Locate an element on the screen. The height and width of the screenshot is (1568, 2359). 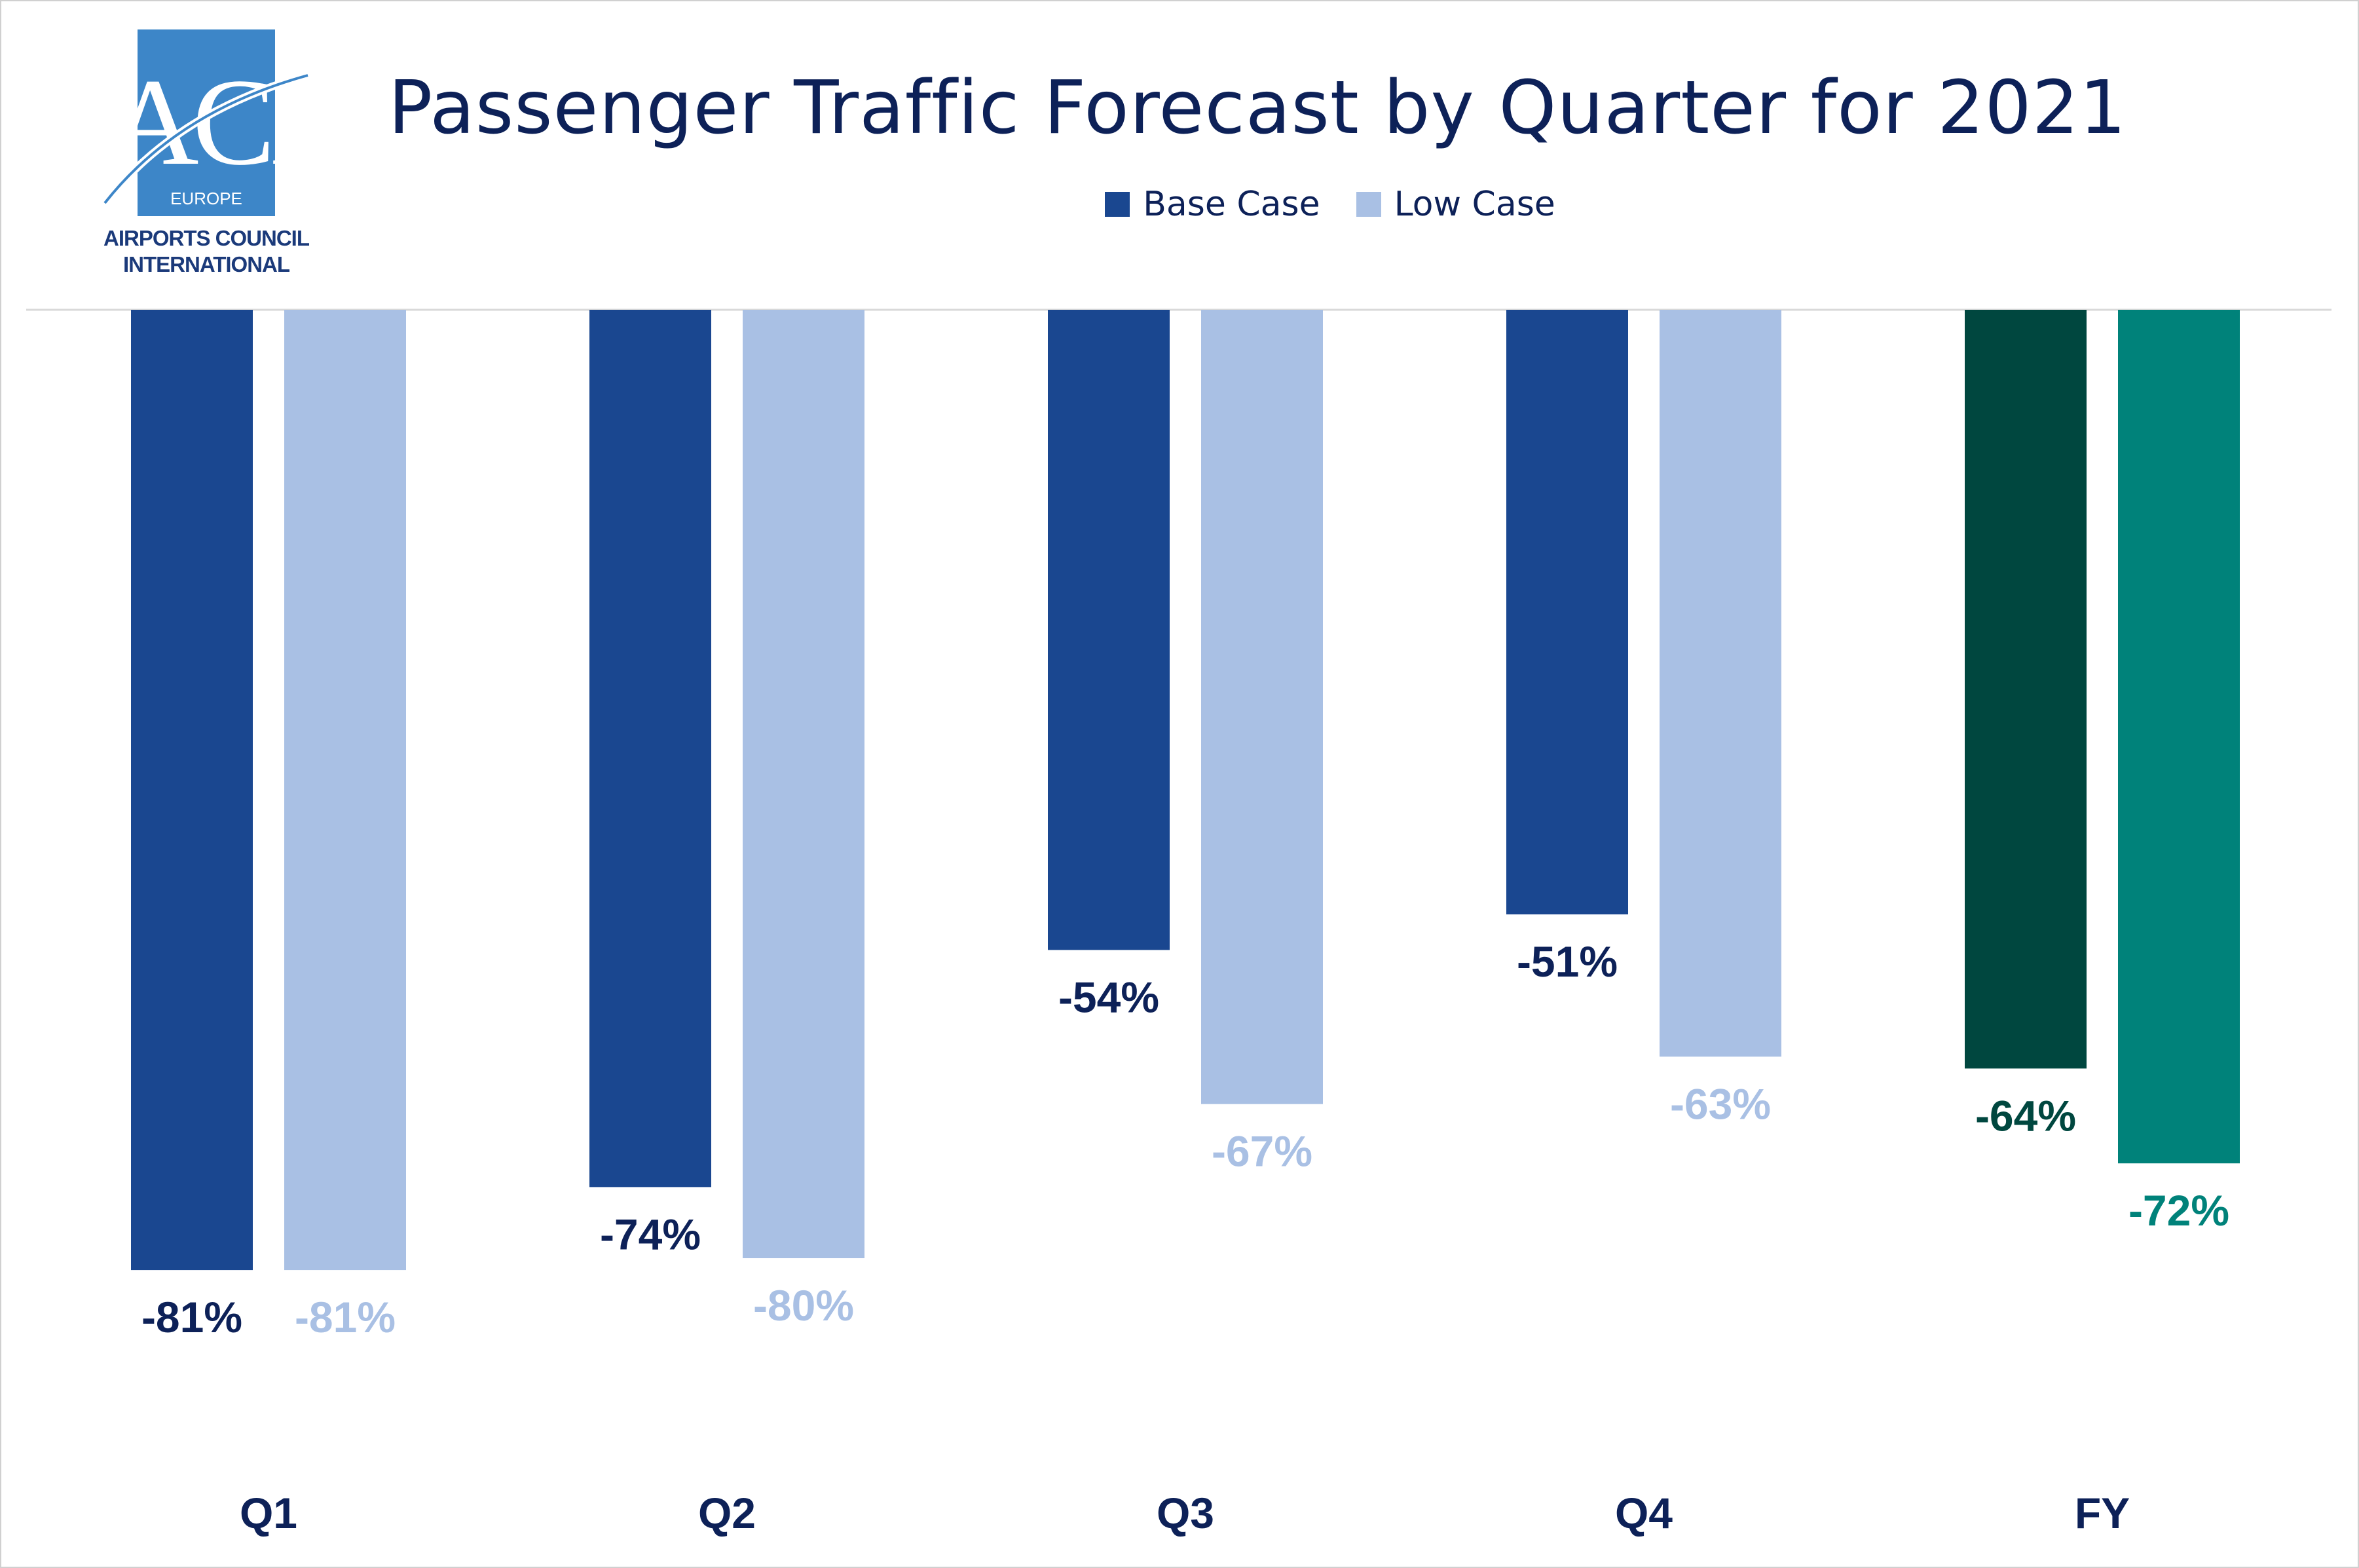
bar-q2-low is located at coordinates (803, 784).